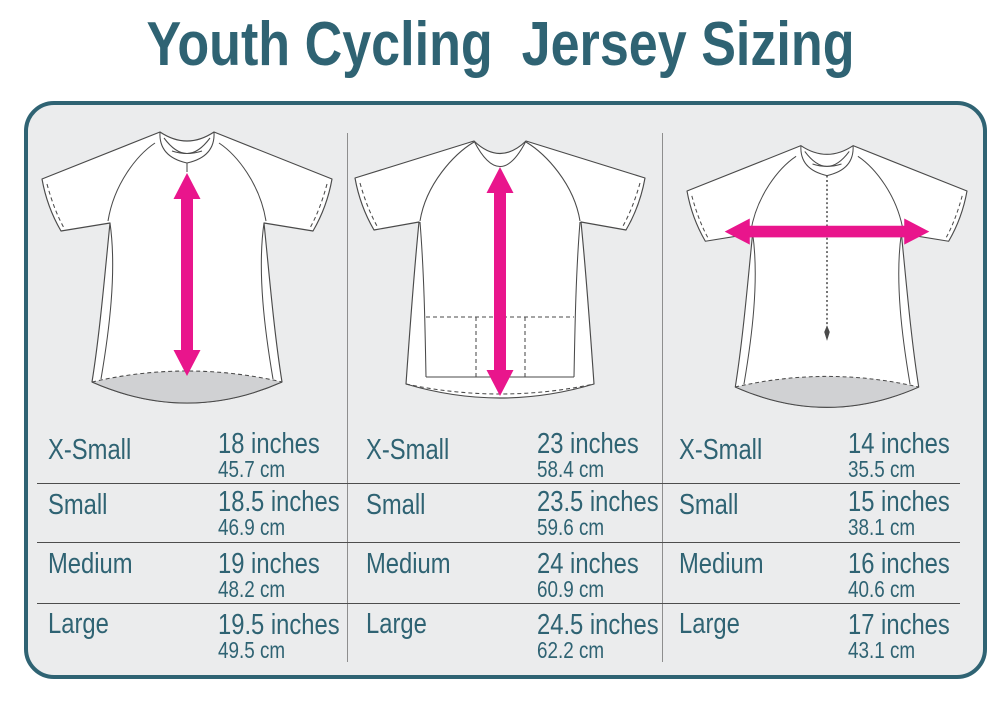 This screenshot has width=1001, height=708. I want to click on size-value: 24 inches 60.9 cm, so click(588, 575).